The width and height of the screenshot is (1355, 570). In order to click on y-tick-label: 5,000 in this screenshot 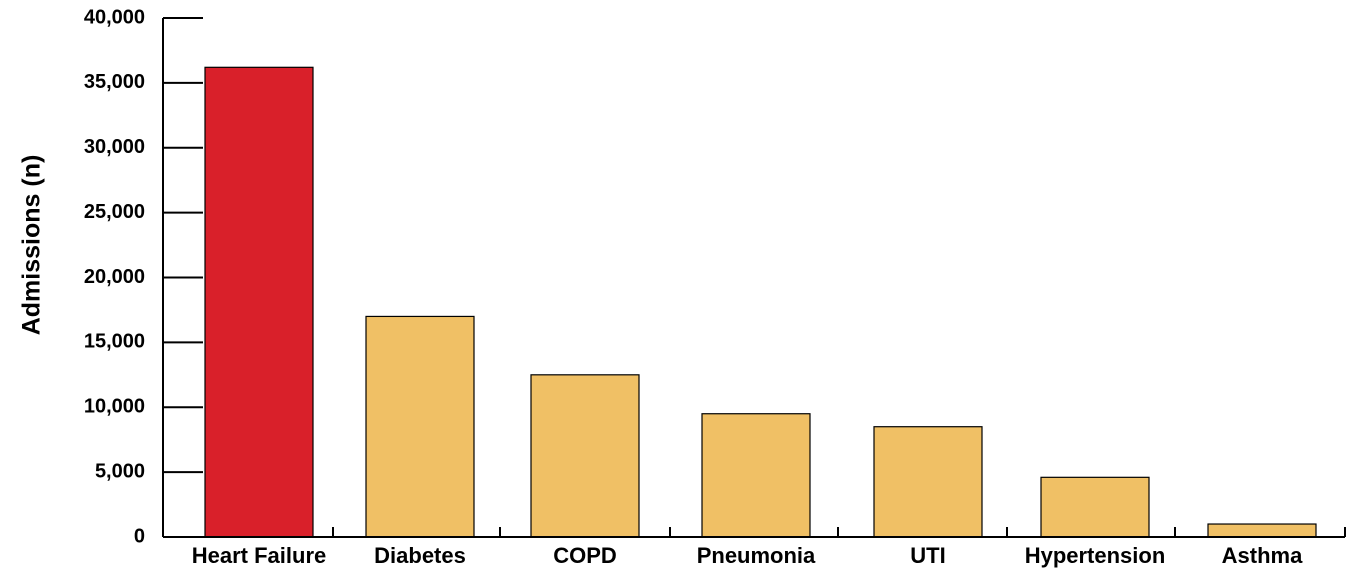, I will do `click(120, 471)`.